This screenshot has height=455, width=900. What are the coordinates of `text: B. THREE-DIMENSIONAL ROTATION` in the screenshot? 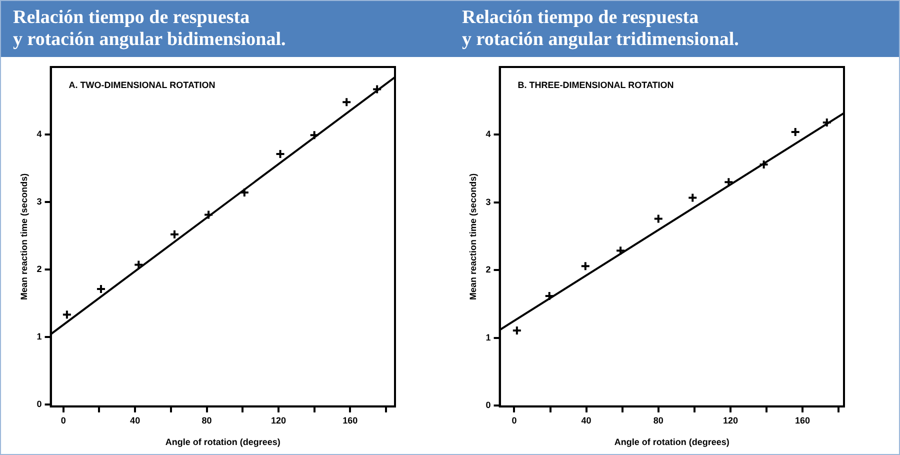 It's located at (596, 85).